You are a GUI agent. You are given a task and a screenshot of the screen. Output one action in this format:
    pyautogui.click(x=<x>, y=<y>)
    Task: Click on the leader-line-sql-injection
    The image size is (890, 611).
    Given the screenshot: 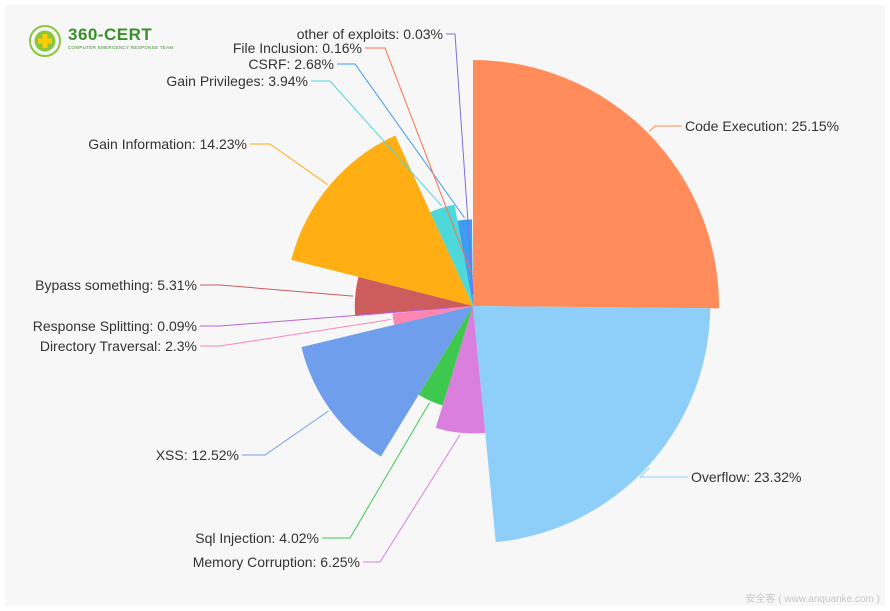 What is the action you would take?
    pyautogui.click(x=376, y=470)
    